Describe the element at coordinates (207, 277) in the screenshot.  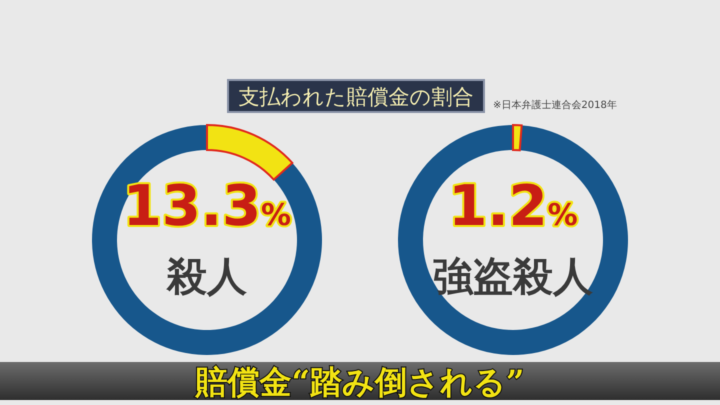
I see `text: 殺人` at that location.